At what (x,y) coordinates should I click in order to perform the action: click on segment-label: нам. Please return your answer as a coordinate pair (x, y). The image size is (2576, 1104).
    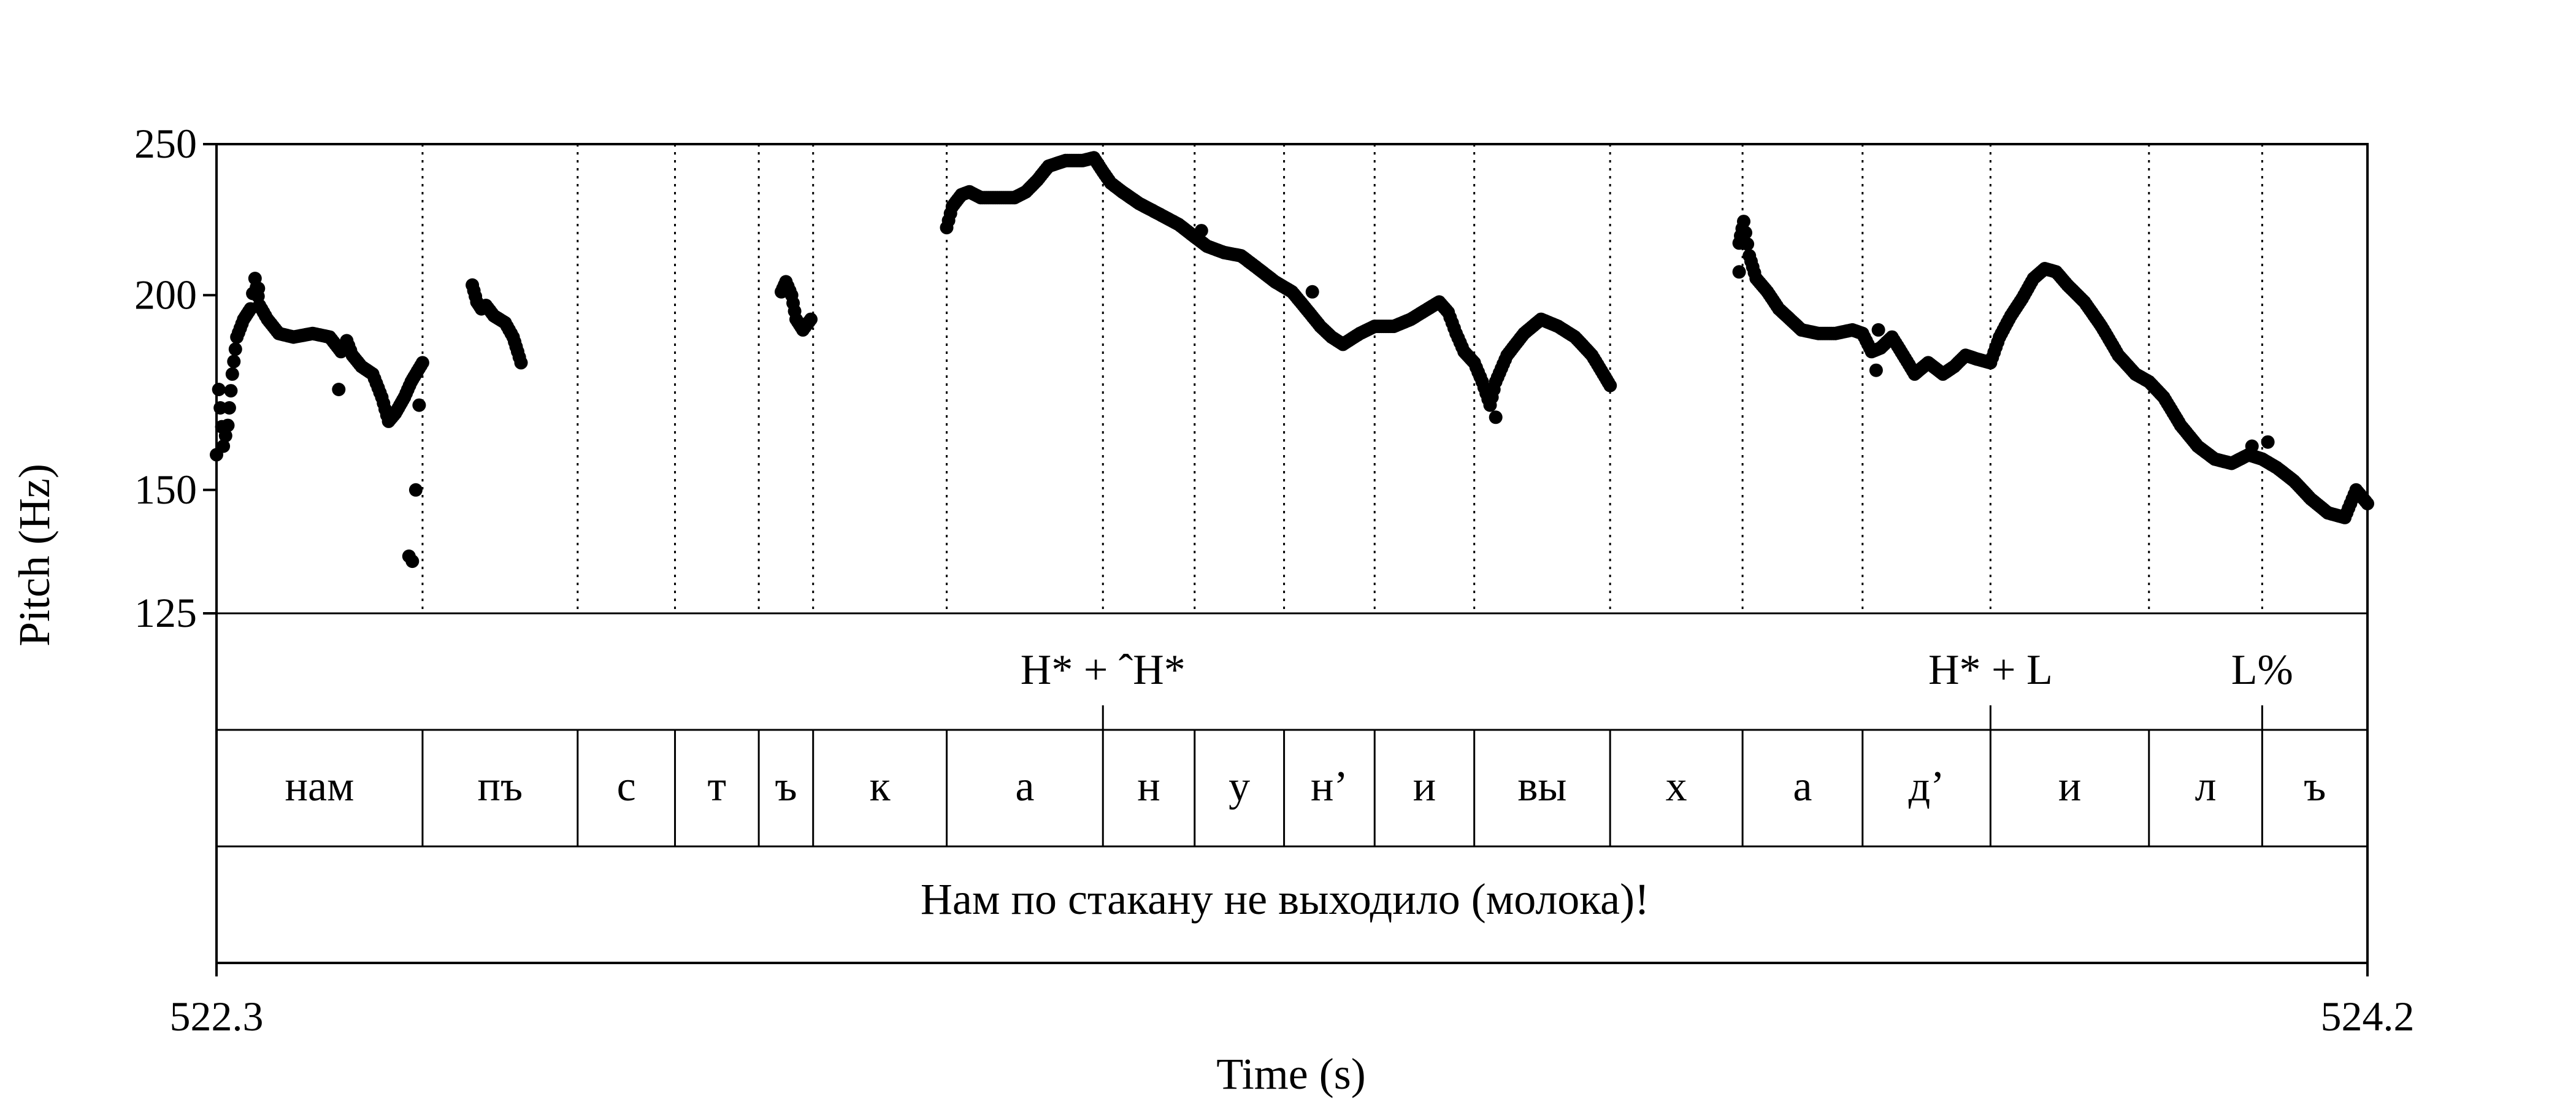
    Looking at the image, I should click on (320, 786).